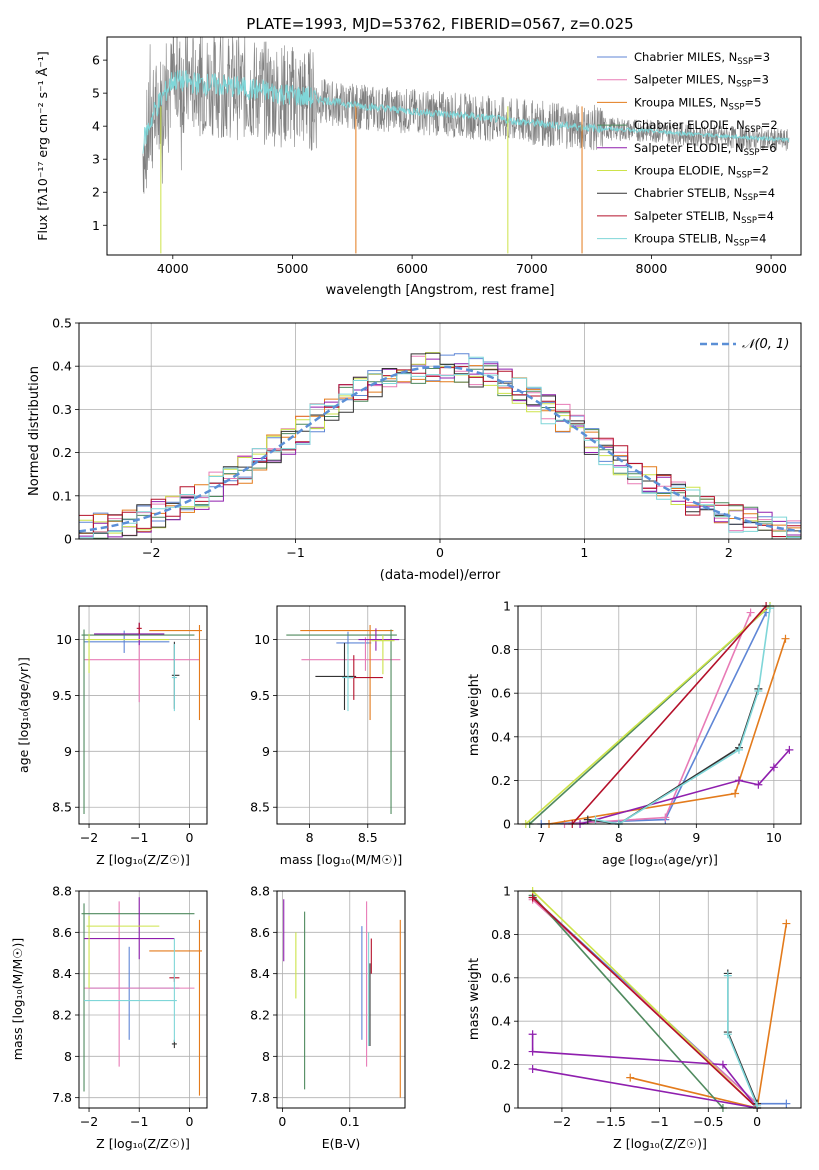 The image size is (819, 1170). Describe the element at coordinates (700, 240) in the screenshot. I see `legend-label: Kroupa STELIB, NSSP=4` at that location.